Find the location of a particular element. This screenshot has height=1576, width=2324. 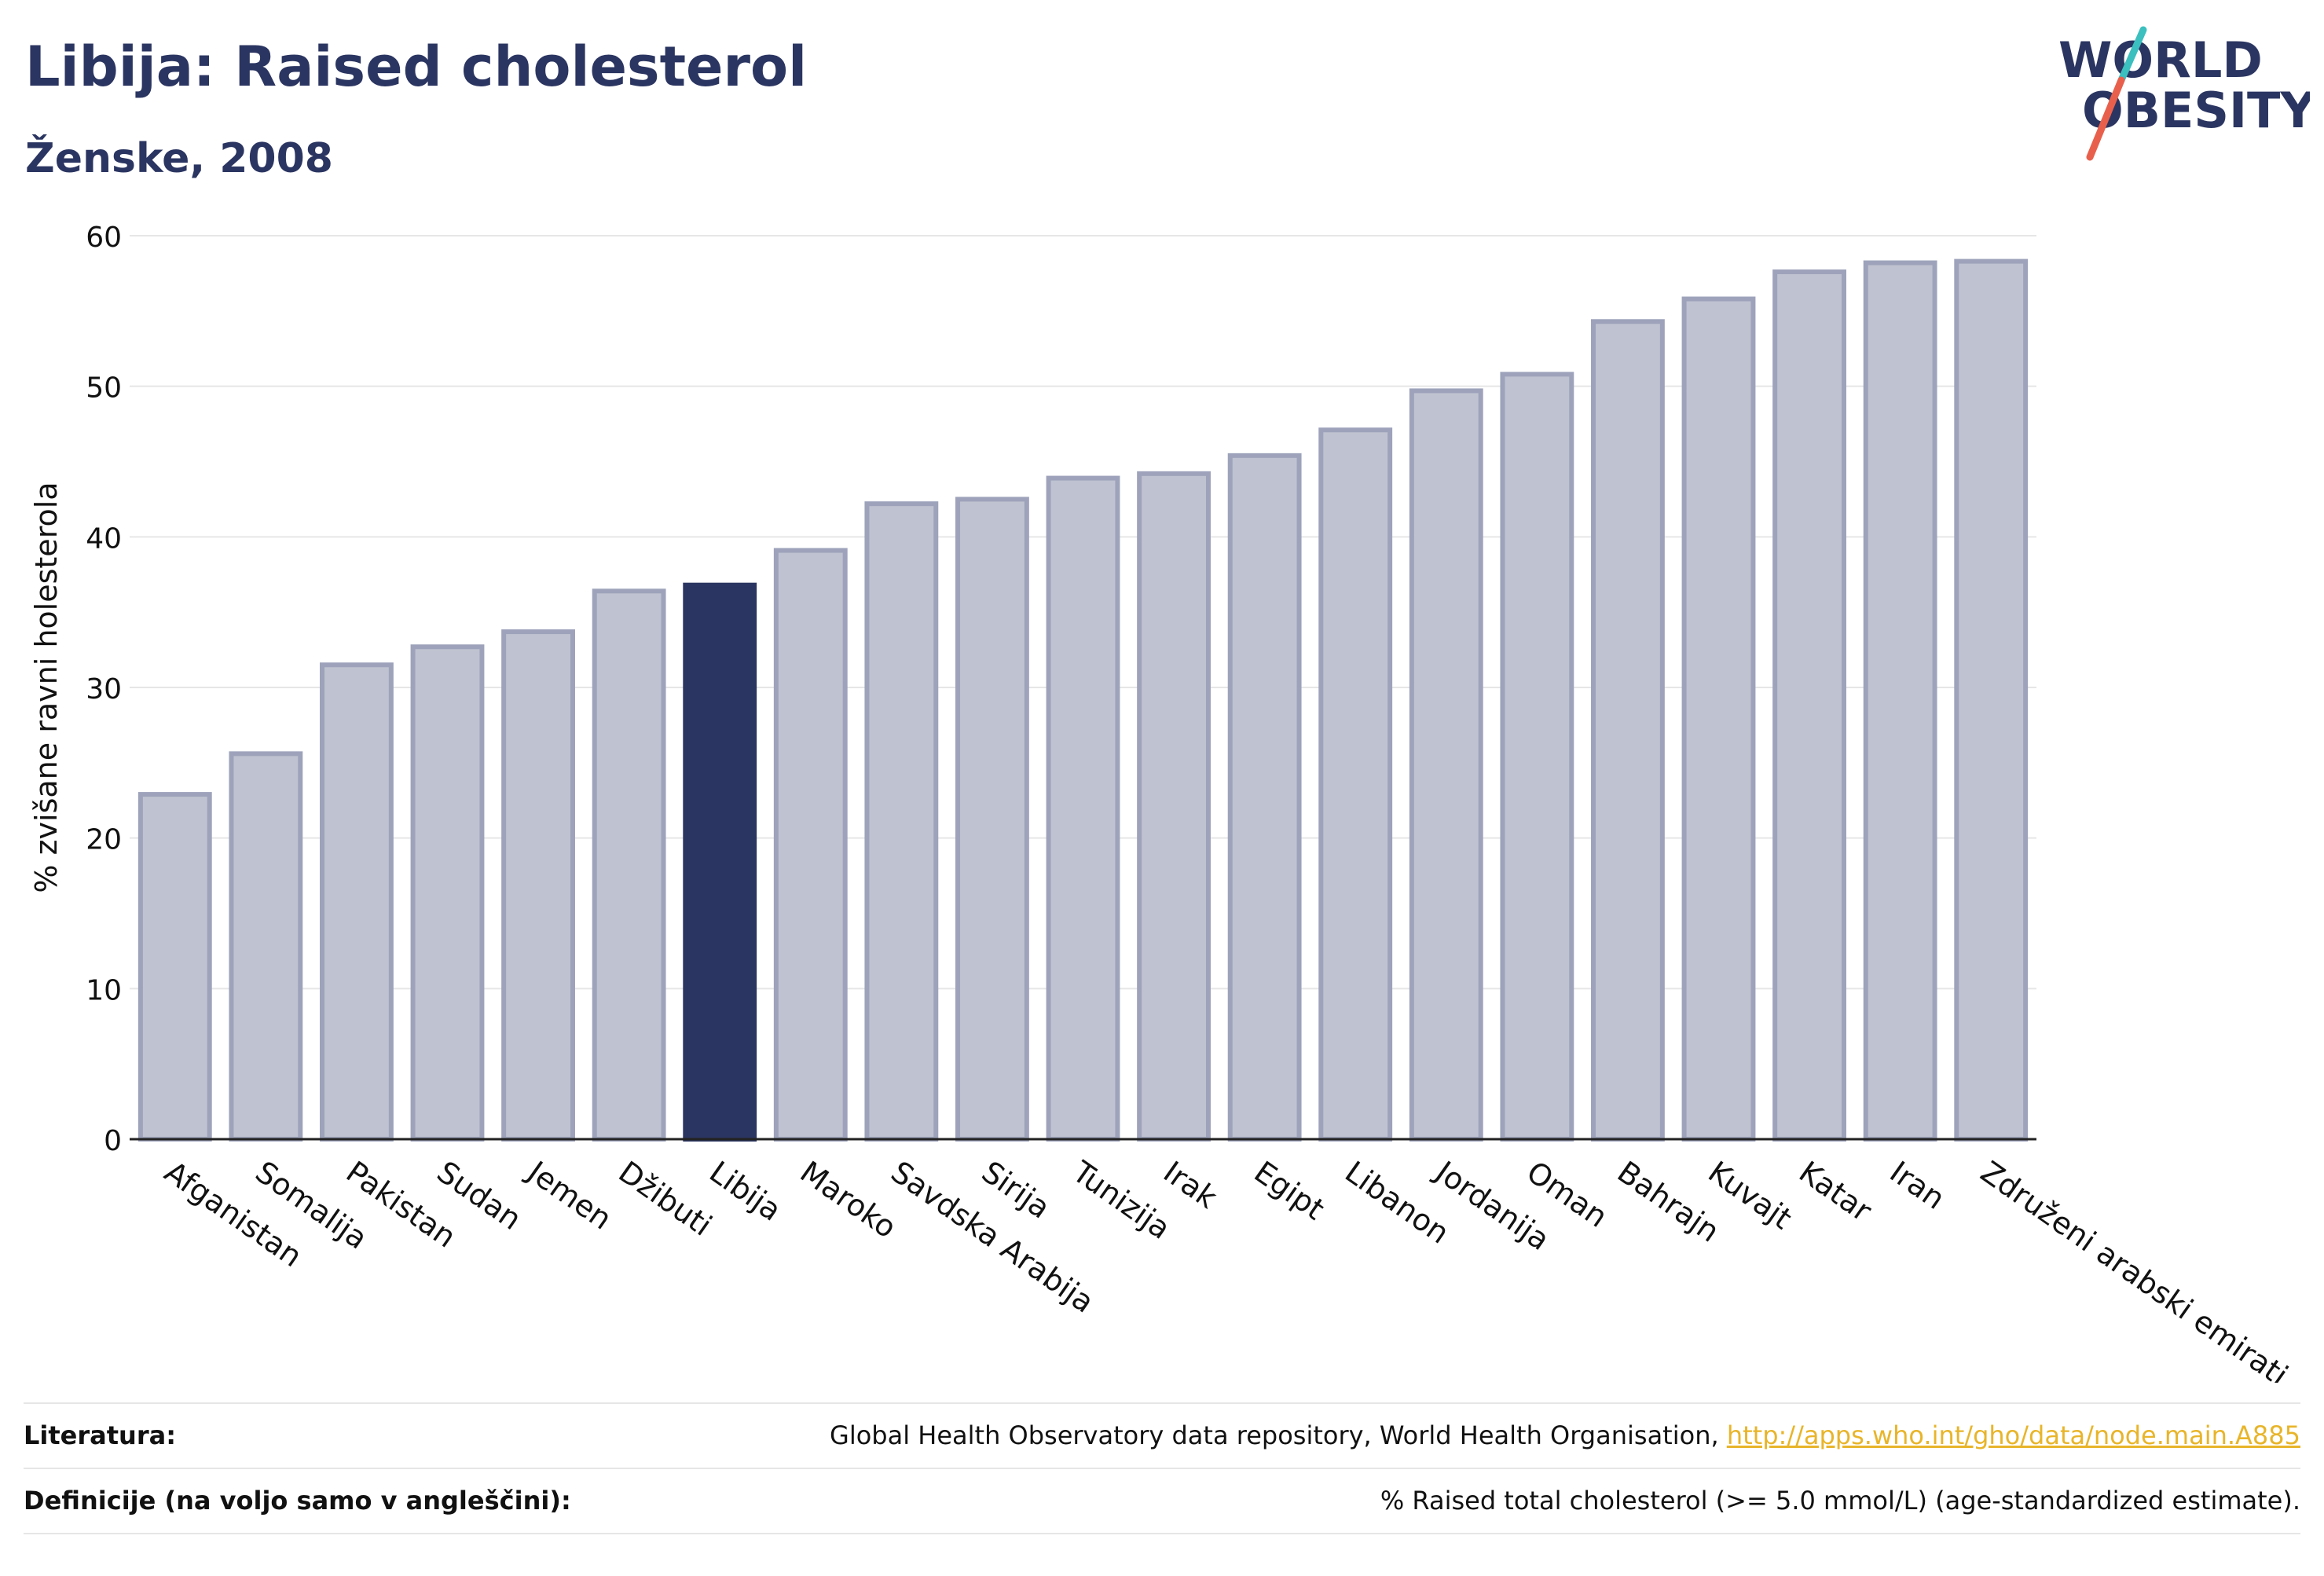

y-tick-label: 10 is located at coordinates (104, 990).